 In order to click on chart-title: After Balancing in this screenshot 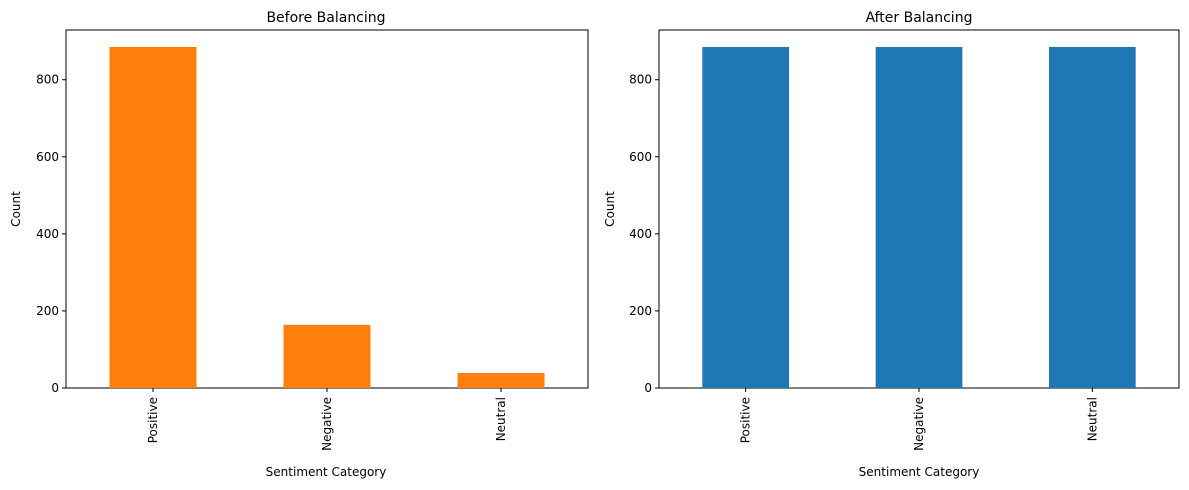, I will do `click(919, 18)`.